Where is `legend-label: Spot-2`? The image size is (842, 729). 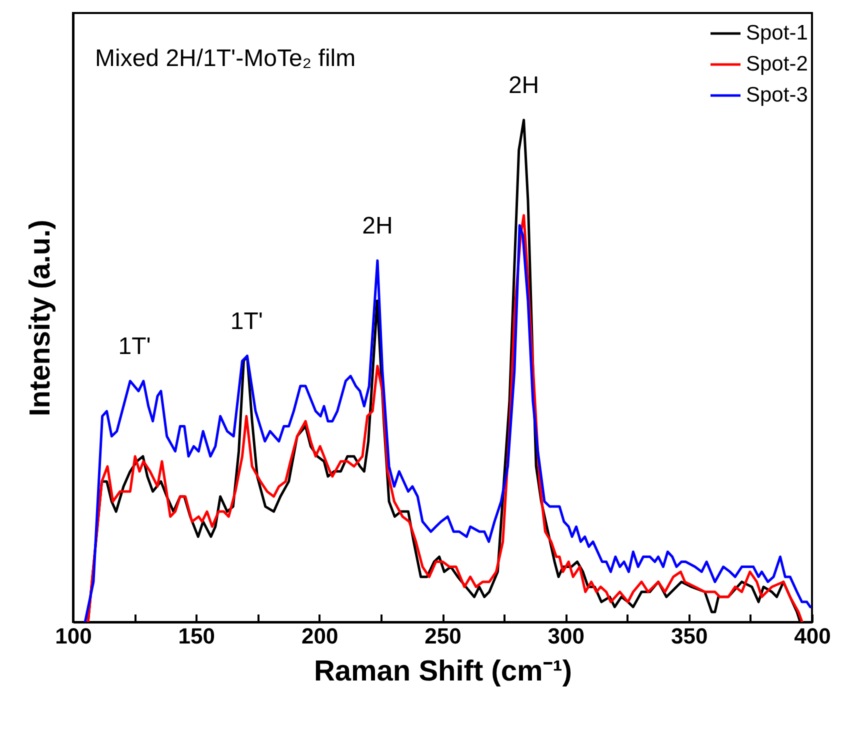 legend-label: Spot-2 is located at coordinates (777, 64).